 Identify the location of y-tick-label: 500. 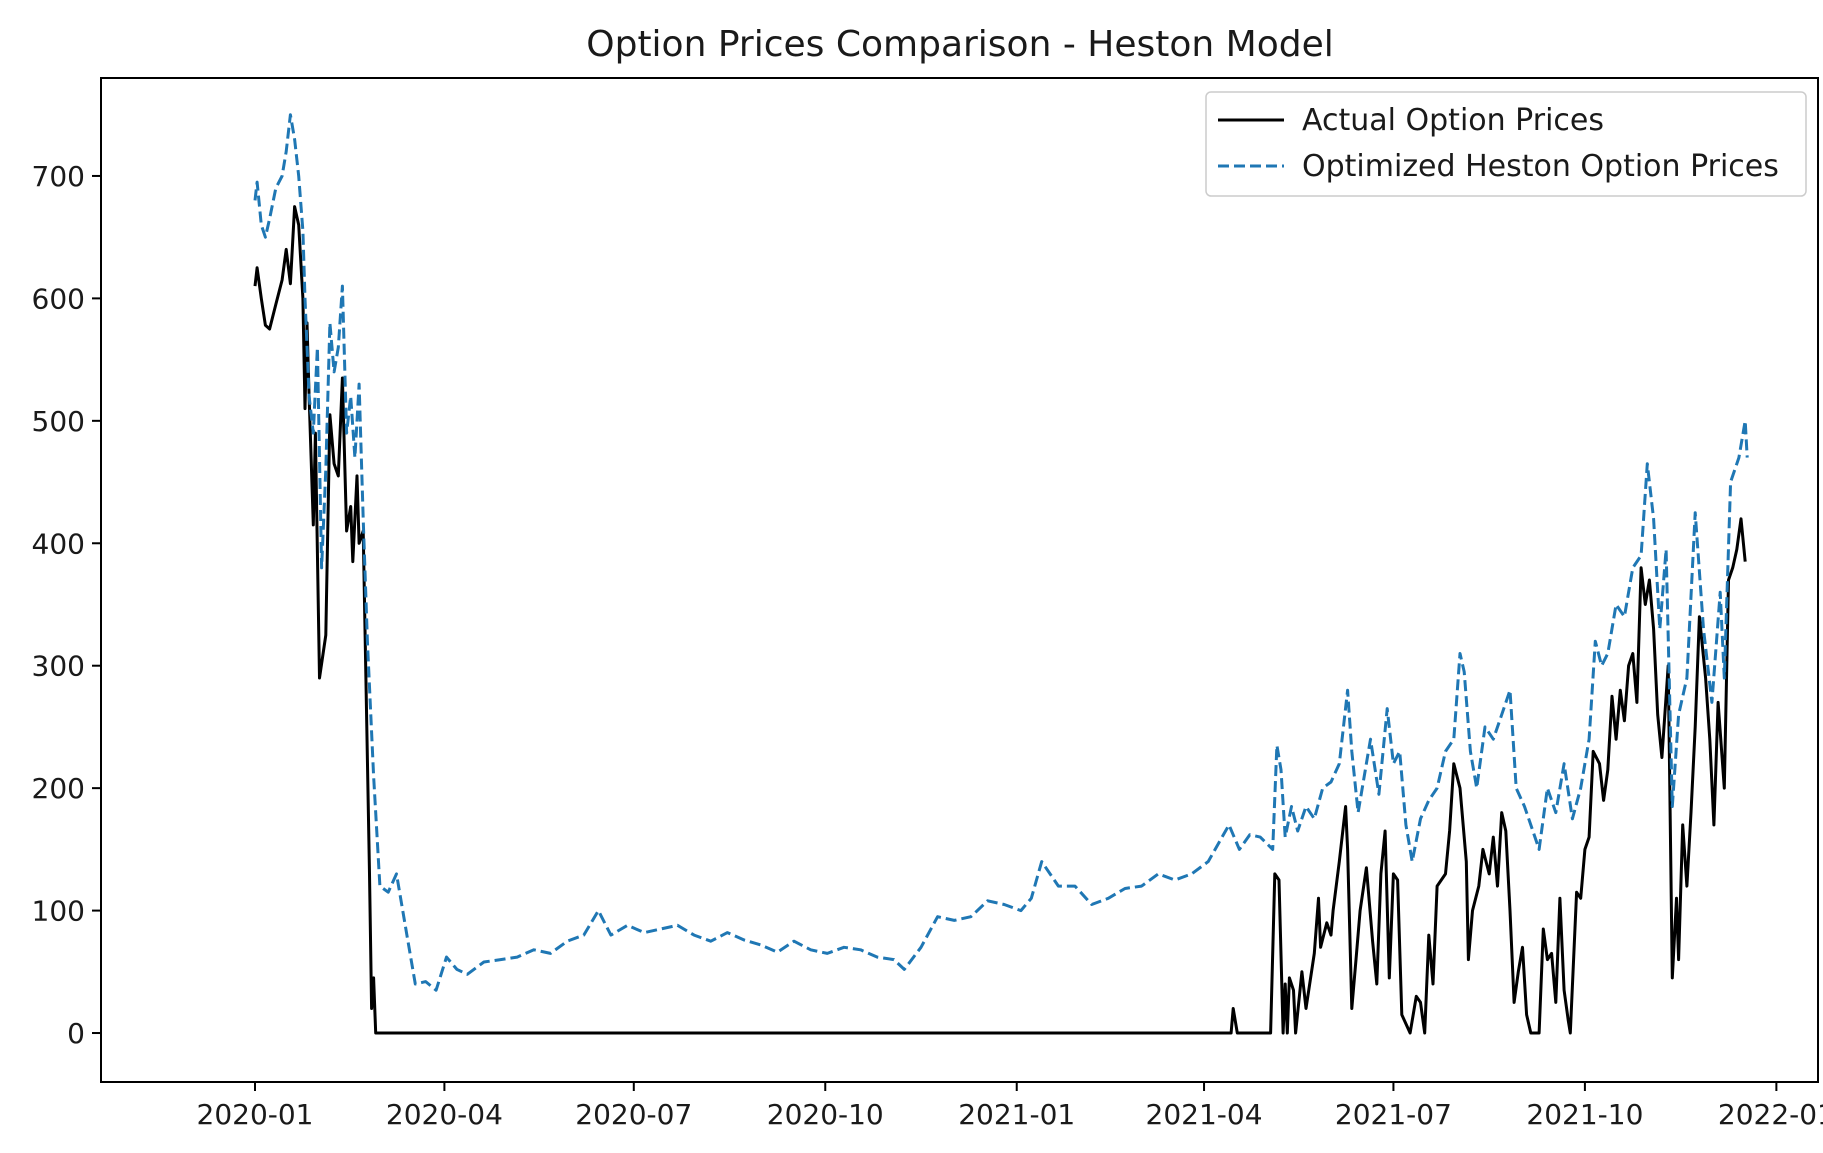
(58, 421).